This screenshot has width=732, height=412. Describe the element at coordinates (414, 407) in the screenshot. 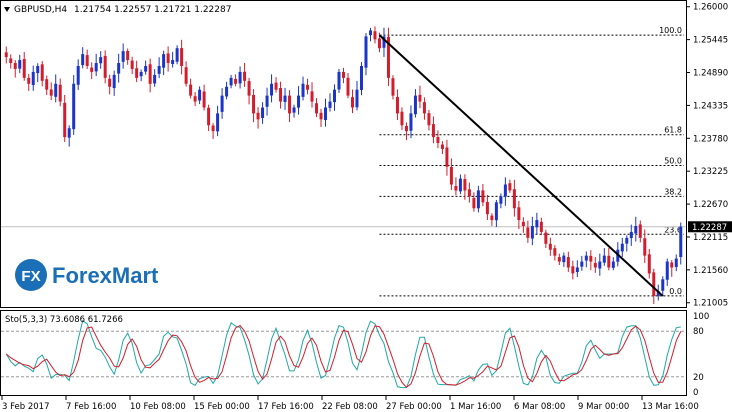

I see `time-tick-label: 27 Feb 00:00` at that location.